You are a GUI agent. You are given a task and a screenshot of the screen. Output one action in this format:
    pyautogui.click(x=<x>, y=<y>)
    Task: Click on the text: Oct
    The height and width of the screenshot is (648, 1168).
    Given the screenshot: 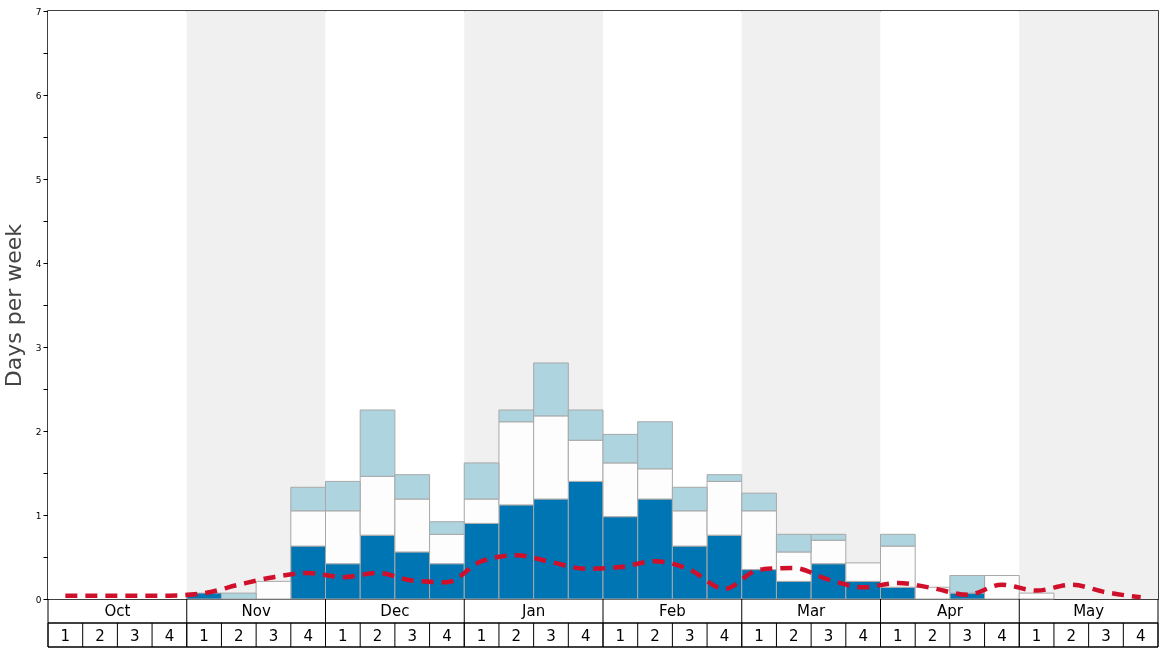 What is the action you would take?
    pyautogui.click(x=117, y=611)
    